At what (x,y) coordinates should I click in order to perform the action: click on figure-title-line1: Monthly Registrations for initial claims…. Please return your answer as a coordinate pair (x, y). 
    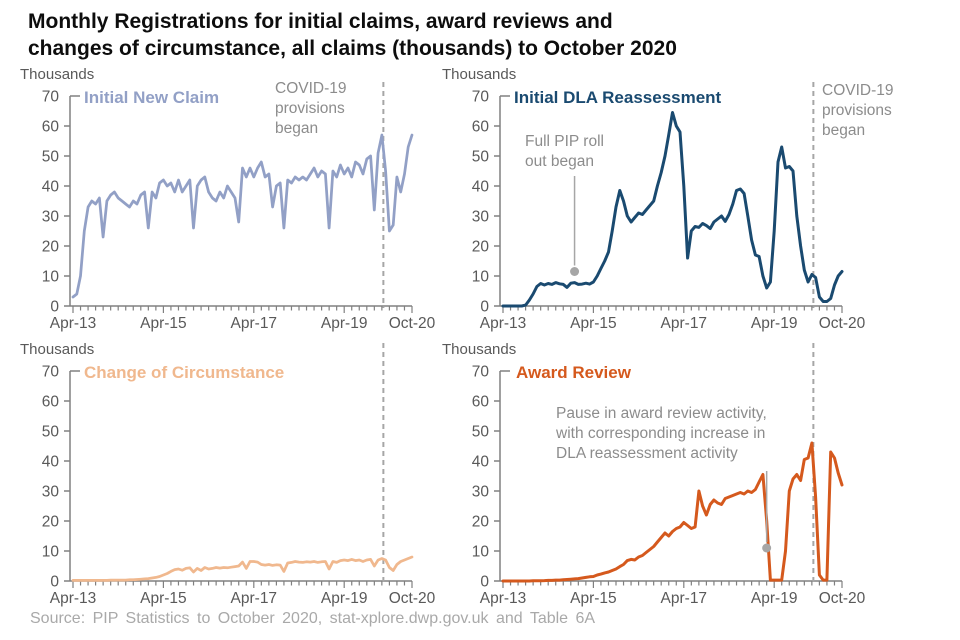
    Looking at the image, I should click on (320, 21).